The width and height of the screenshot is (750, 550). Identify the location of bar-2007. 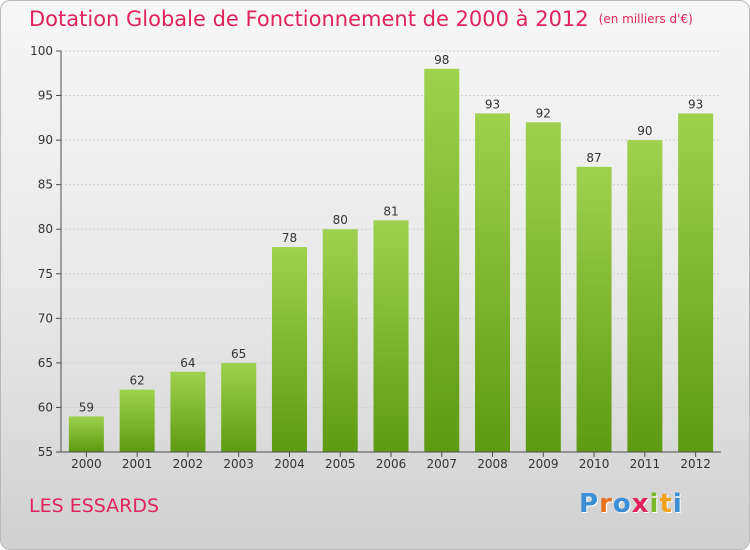
(442, 260).